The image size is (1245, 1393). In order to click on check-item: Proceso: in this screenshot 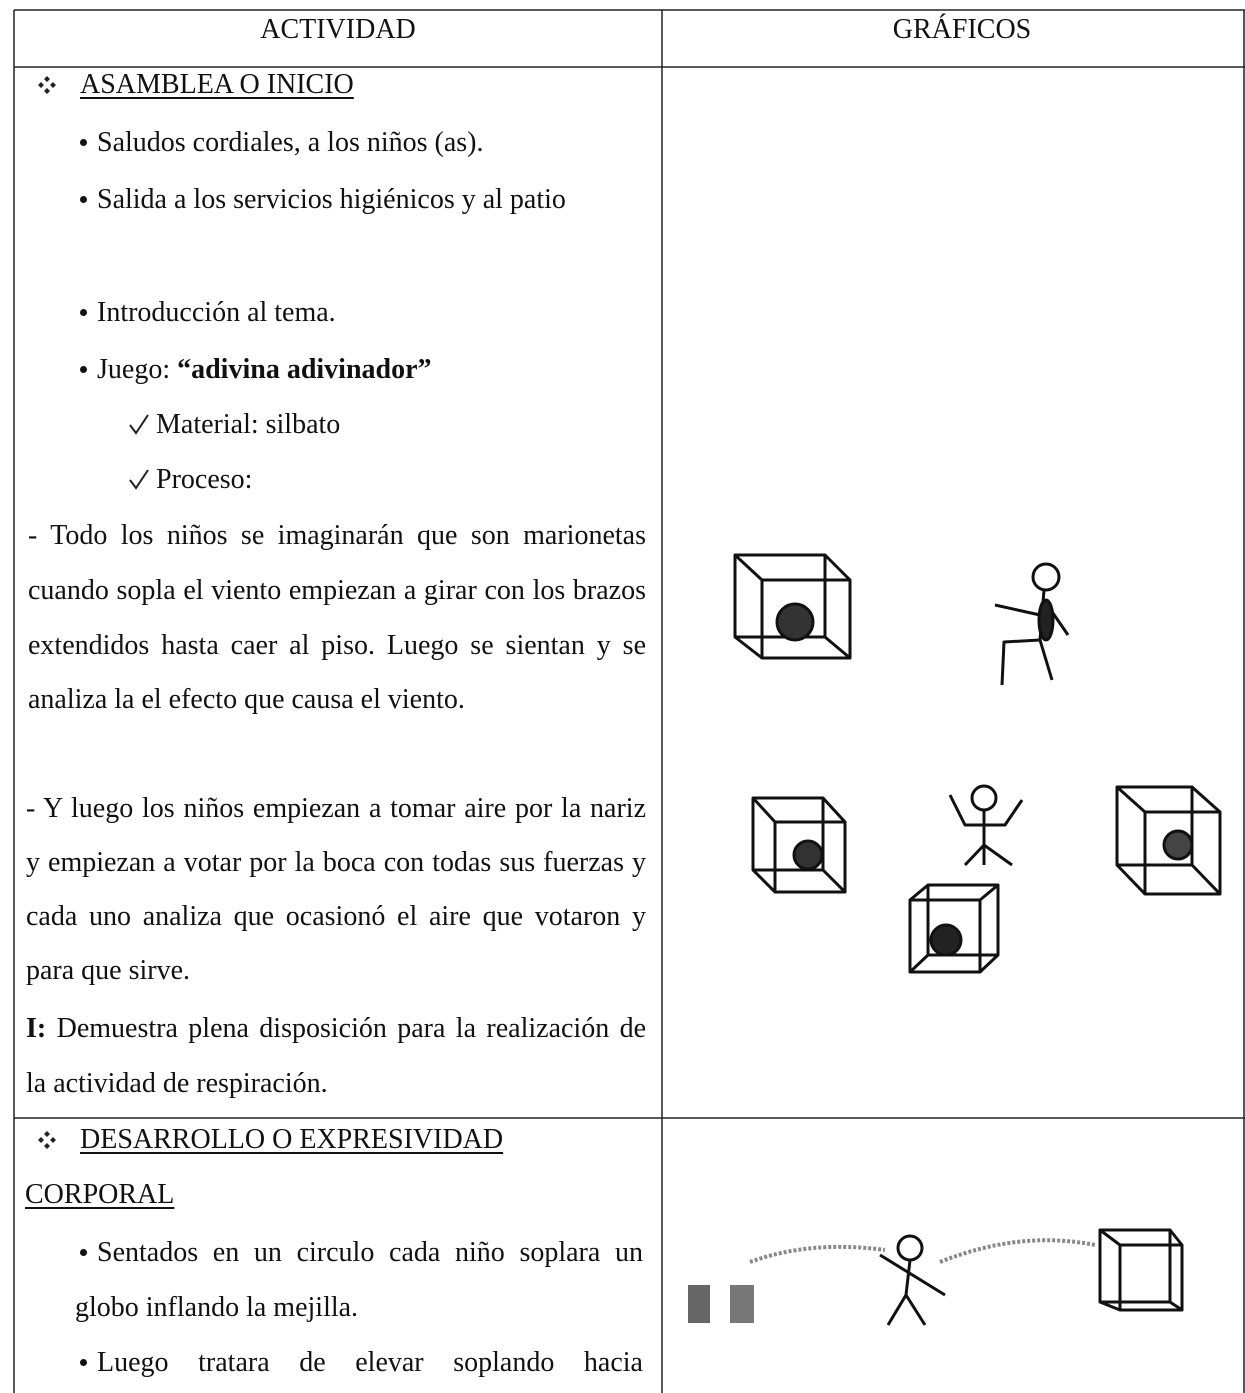, I will do `click(204, 479)`.